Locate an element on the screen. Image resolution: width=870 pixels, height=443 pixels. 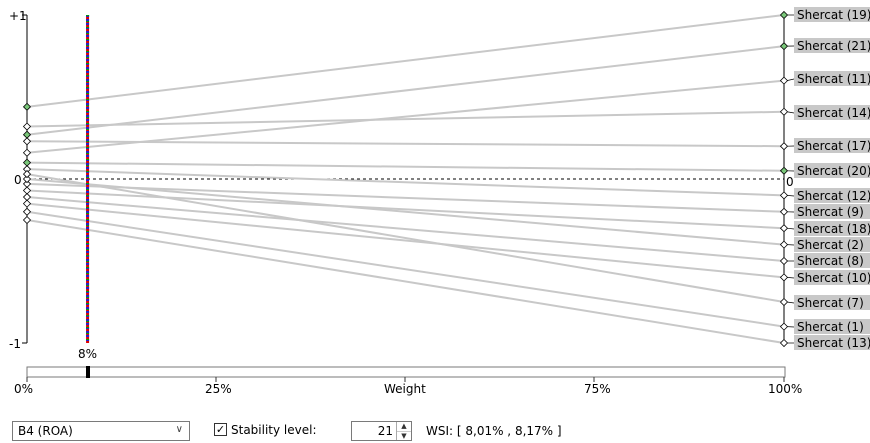
stability-level-value: 21 is located at coordinates (385, 431).